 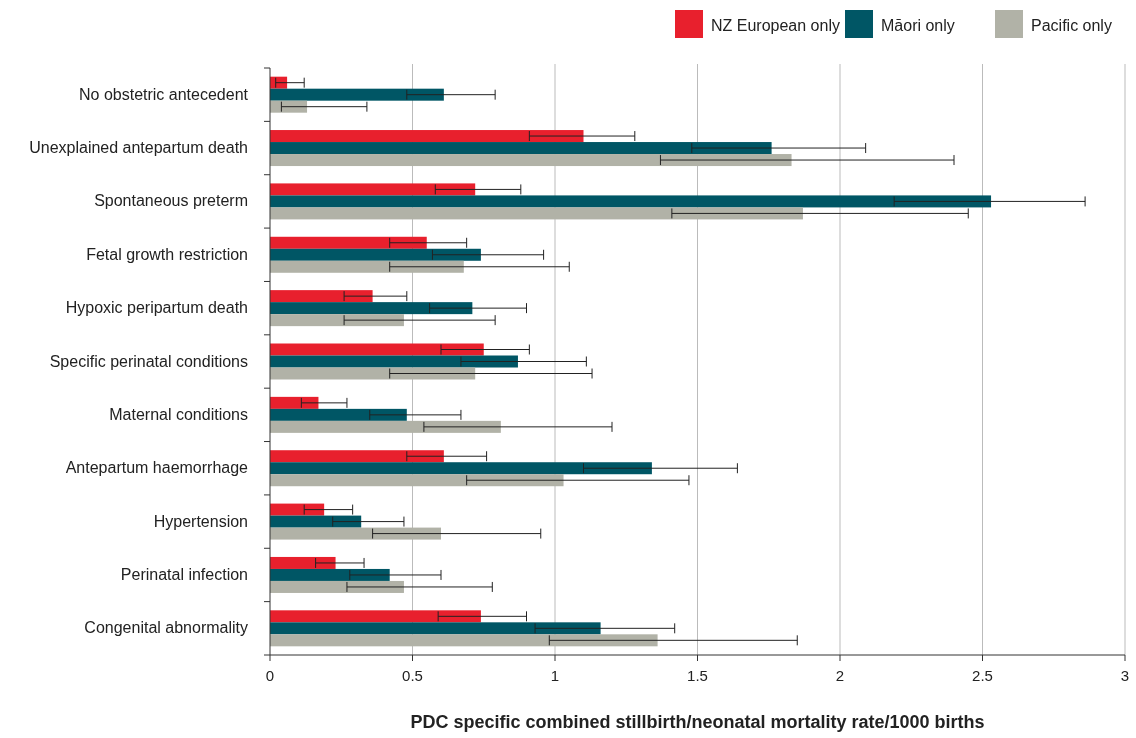 What do you see at coordinates (775, 25) in the screenshot?
I see `legend-label: NZ European only` at bounding box center [775, 25].